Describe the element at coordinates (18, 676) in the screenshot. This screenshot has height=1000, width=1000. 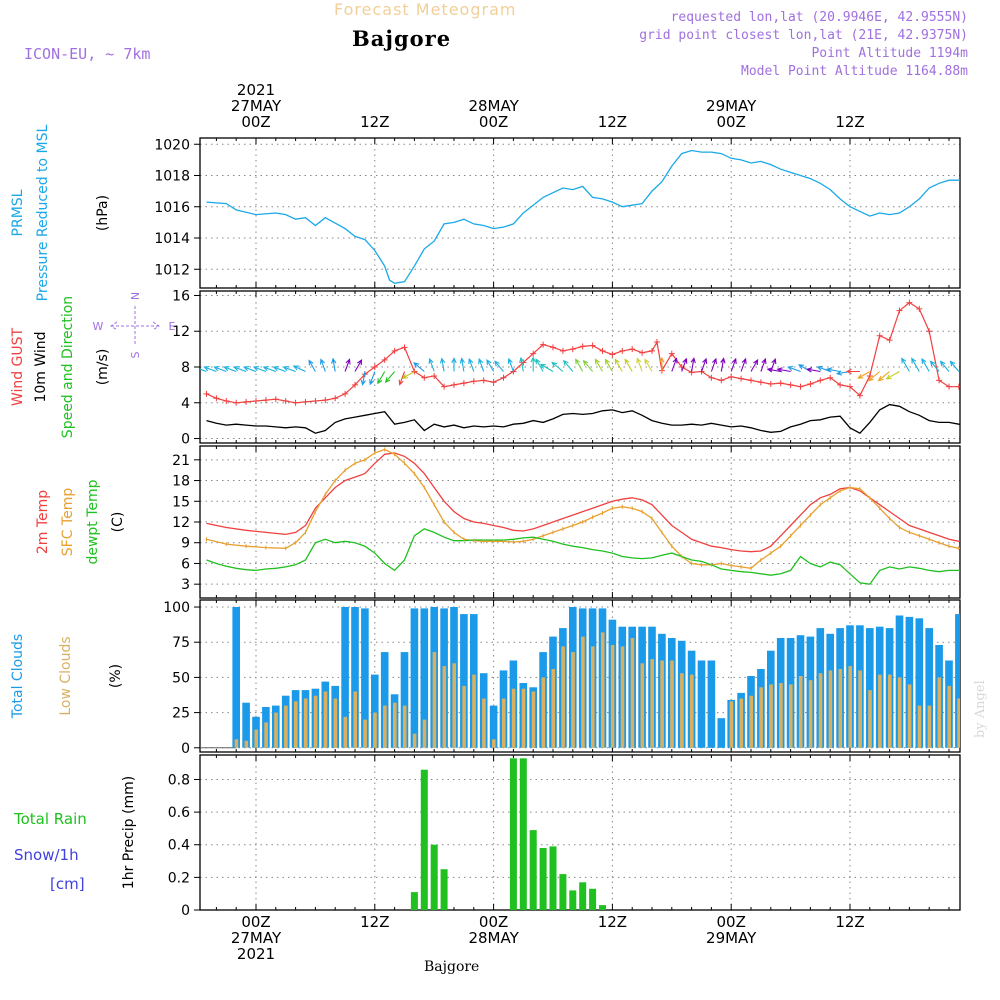
I see `clouds-ylabel: Total Clouds` at that location.